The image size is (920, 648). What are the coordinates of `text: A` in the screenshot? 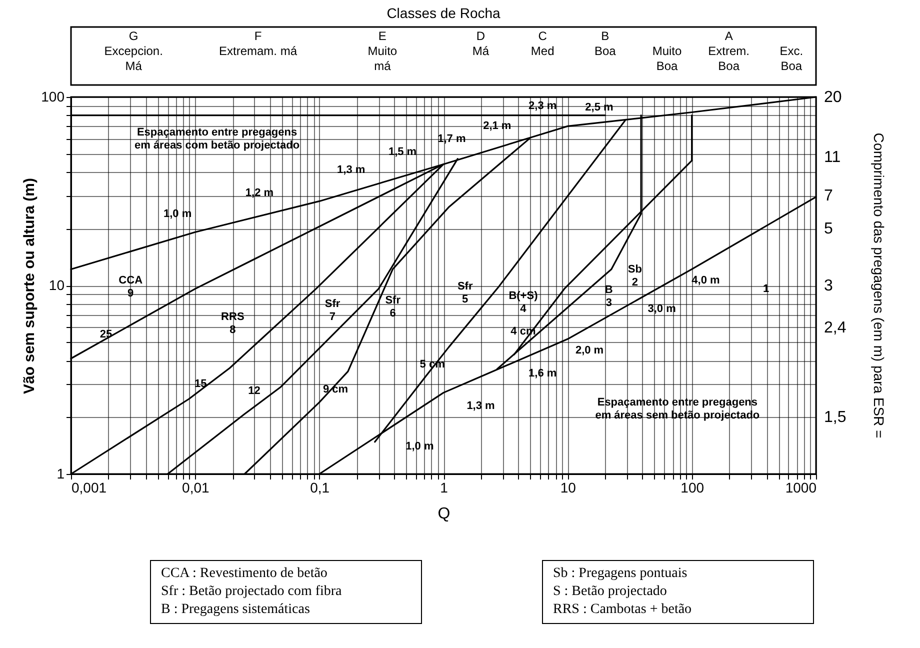 It's located at (728, 36).